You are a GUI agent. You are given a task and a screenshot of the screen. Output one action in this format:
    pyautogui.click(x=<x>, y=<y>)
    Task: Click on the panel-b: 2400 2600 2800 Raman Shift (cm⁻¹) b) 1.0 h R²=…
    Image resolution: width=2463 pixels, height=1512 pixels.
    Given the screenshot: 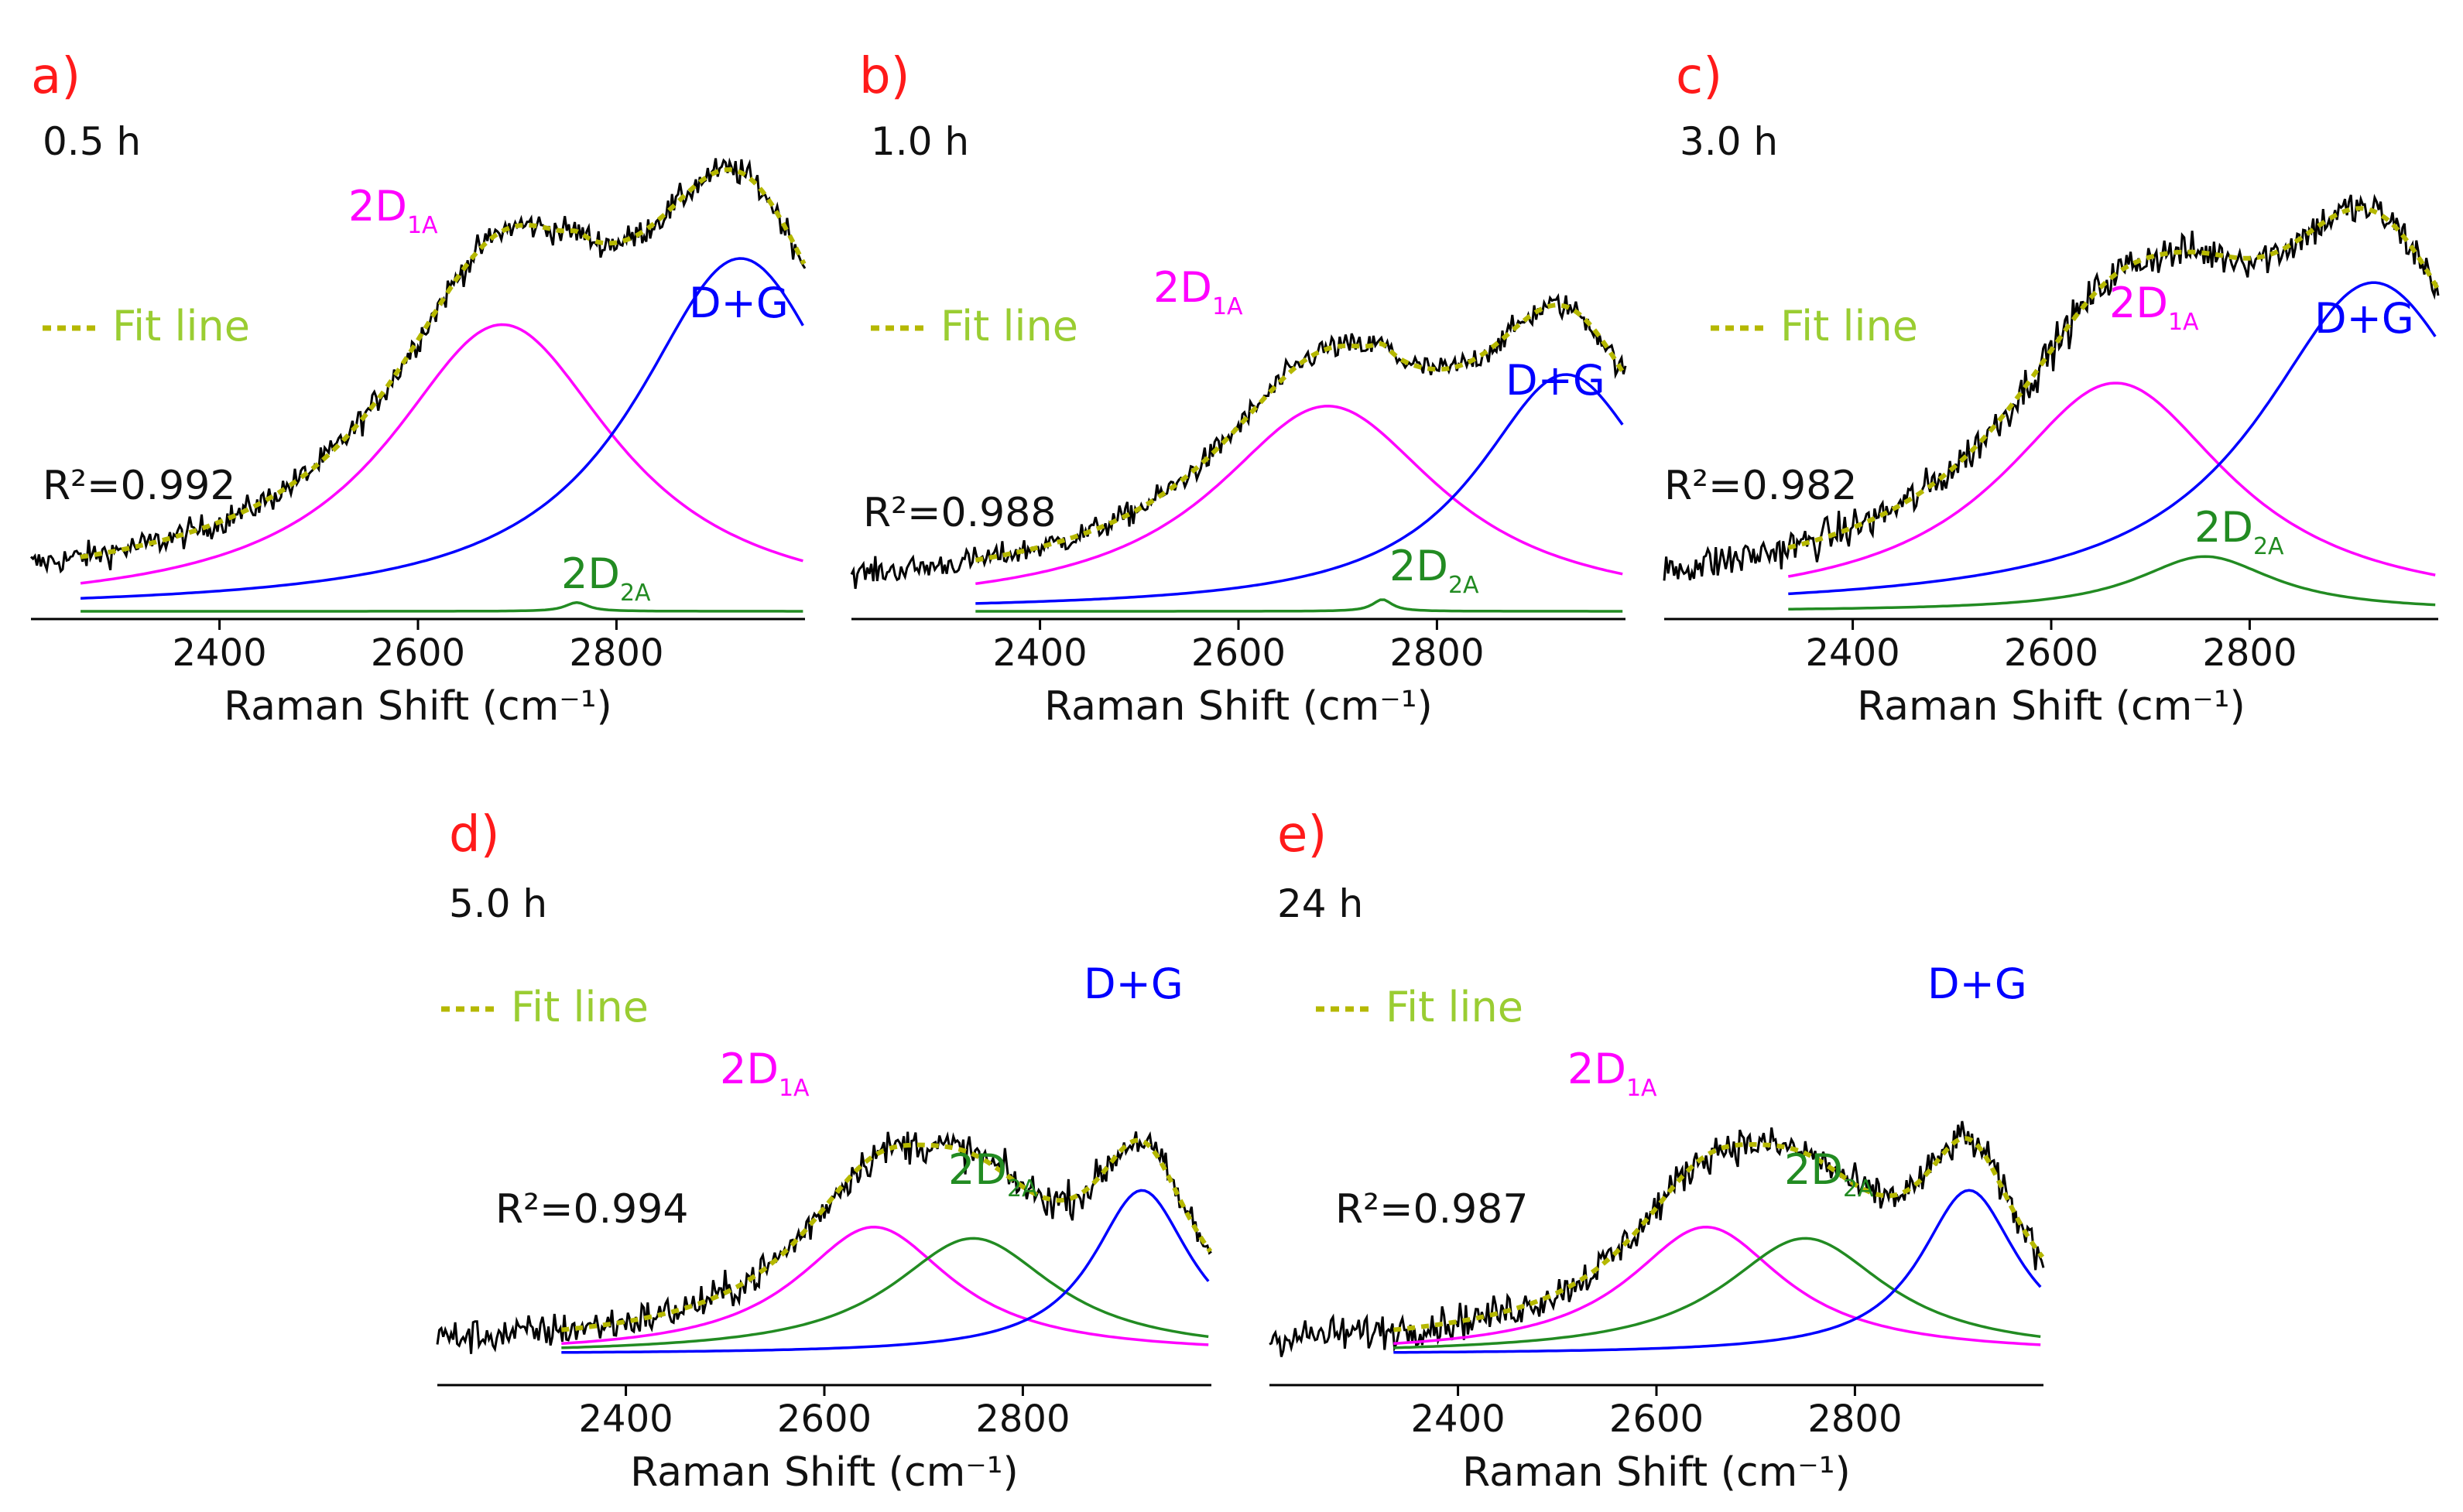 What is the action you would take?
    pyautogui.click(x=1238, y=389)
    